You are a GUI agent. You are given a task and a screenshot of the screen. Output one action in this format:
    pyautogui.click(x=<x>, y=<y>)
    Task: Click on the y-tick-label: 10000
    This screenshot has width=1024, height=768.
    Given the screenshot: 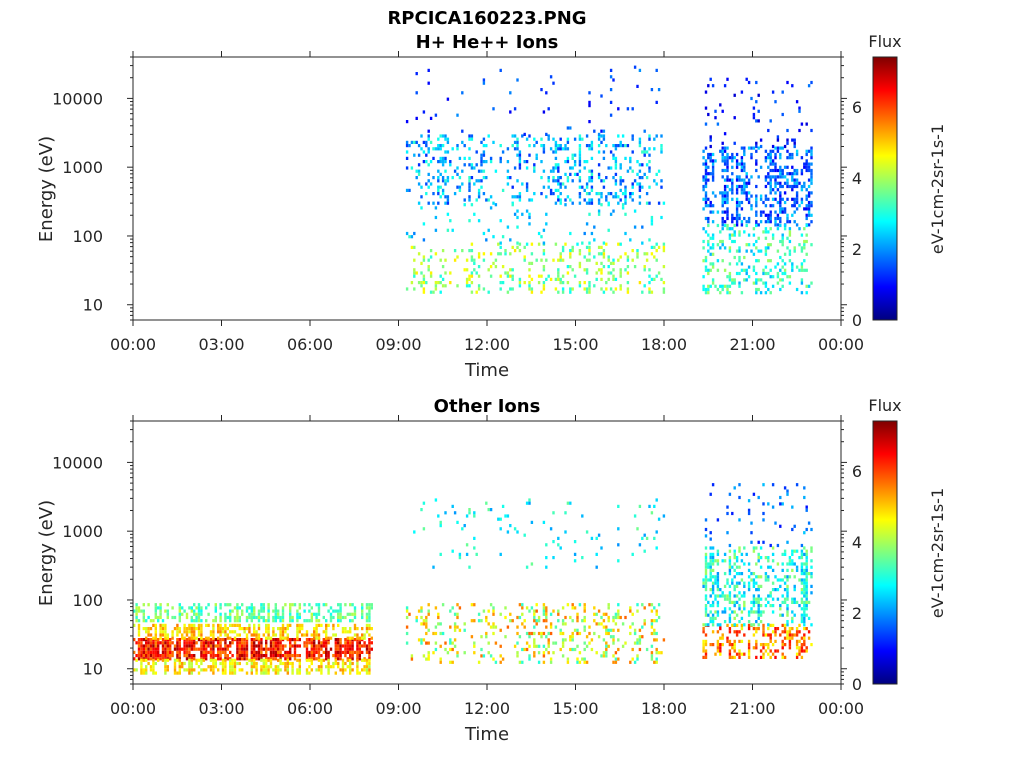 What is the action you would take?
    pyautogui.click(x=77, y=98)
    